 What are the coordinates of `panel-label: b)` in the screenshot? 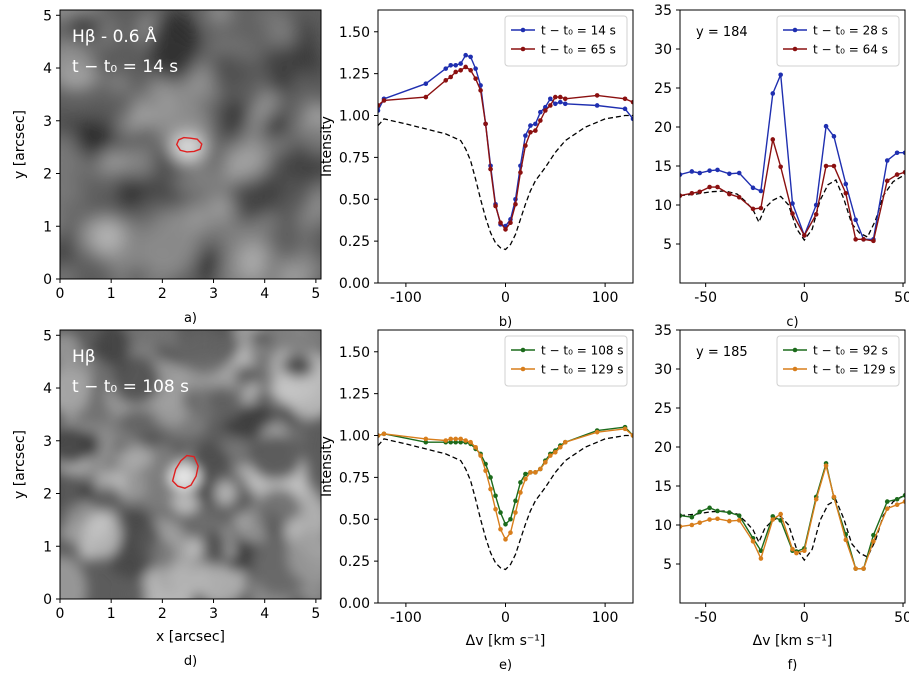 It's located at (505, 322).